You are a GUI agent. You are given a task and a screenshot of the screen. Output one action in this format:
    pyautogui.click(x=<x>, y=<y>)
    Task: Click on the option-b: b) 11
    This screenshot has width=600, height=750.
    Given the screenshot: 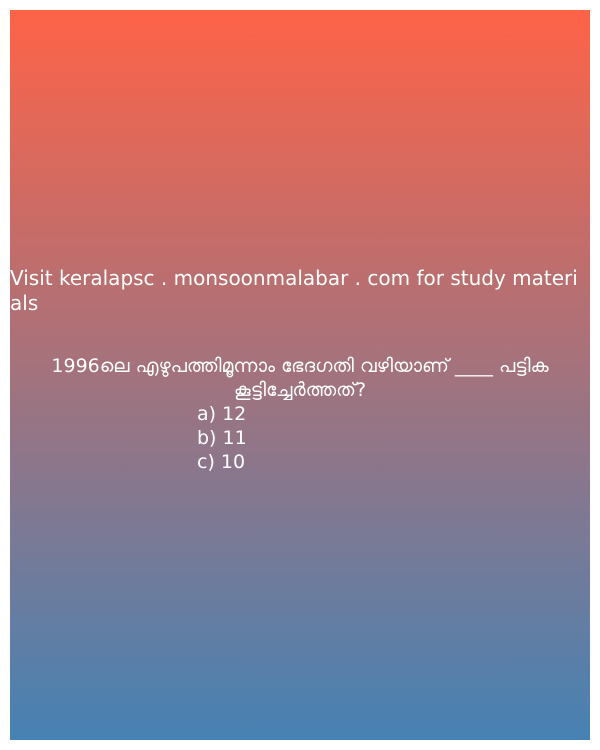 What is the action you would take?
    pyautogui.click(x=222, y=438)
    